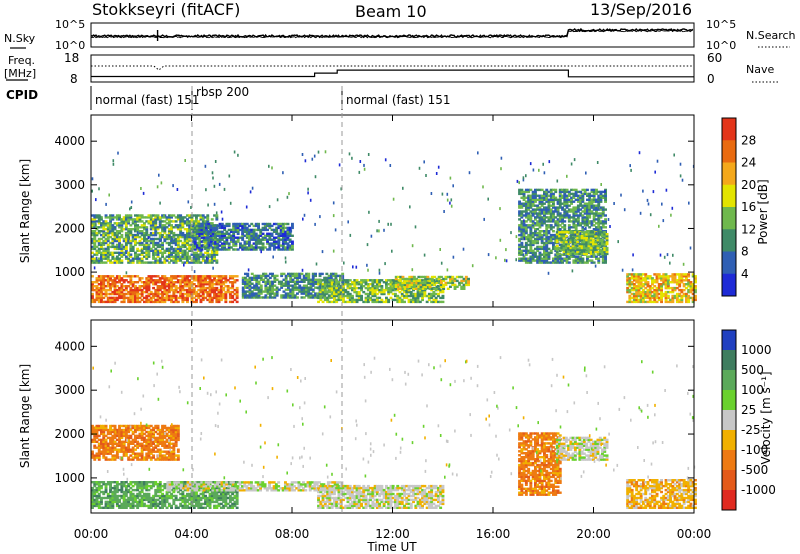 This screenshot has height=554, width=800. I want to click on nsearch-top-tick: 10^5, so click(721, 24).